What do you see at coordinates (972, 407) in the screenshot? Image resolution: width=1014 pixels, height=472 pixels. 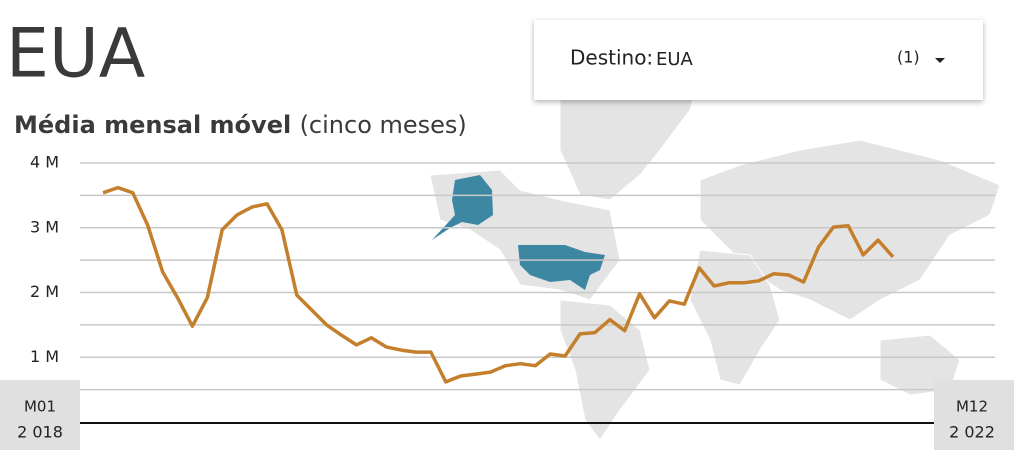 I see `x-end-month: M12` at bounding box center [972, 407].